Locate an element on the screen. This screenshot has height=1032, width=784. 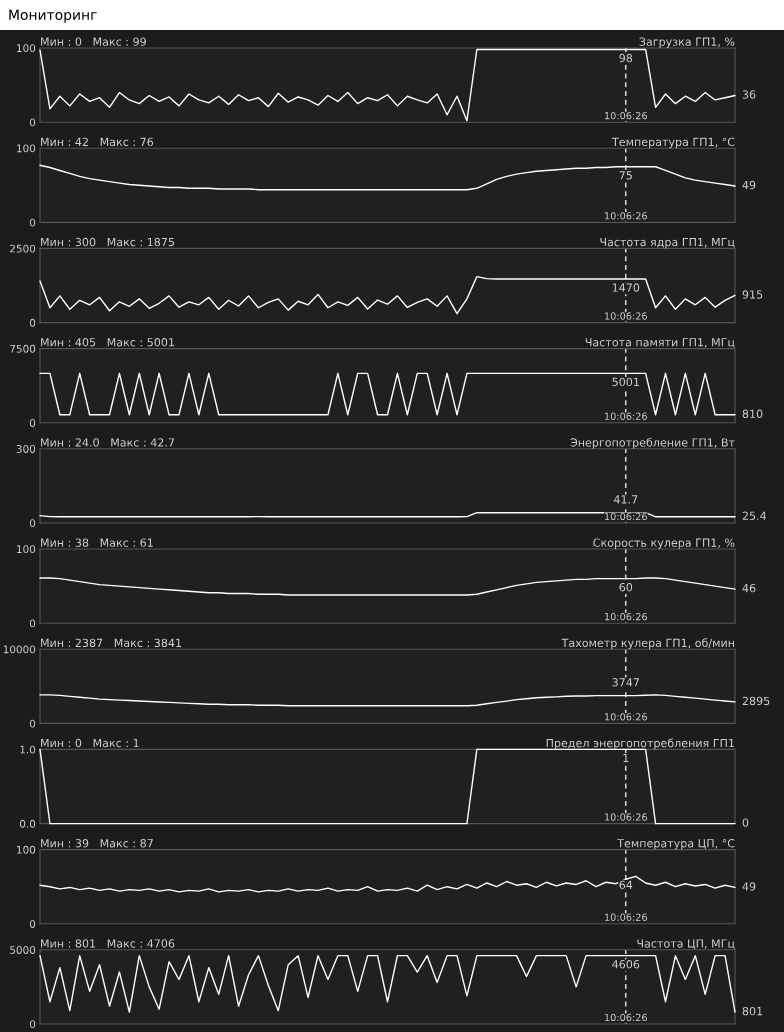
text: 801 is located at coordinates (752, 1011).